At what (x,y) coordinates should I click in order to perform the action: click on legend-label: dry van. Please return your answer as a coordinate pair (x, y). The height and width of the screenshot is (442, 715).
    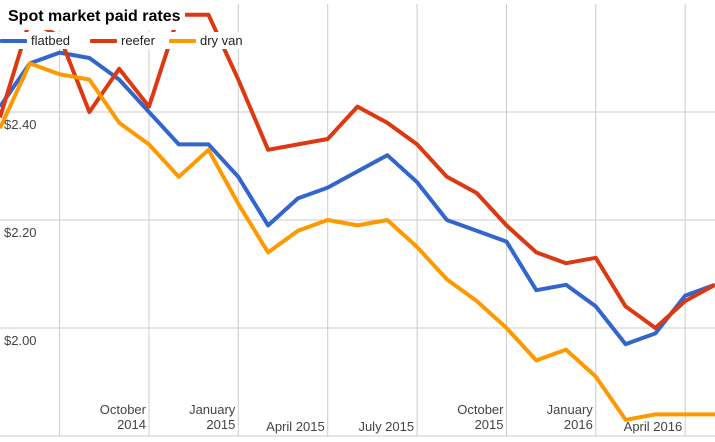
    Looking at the image, I should click on (221, 40).